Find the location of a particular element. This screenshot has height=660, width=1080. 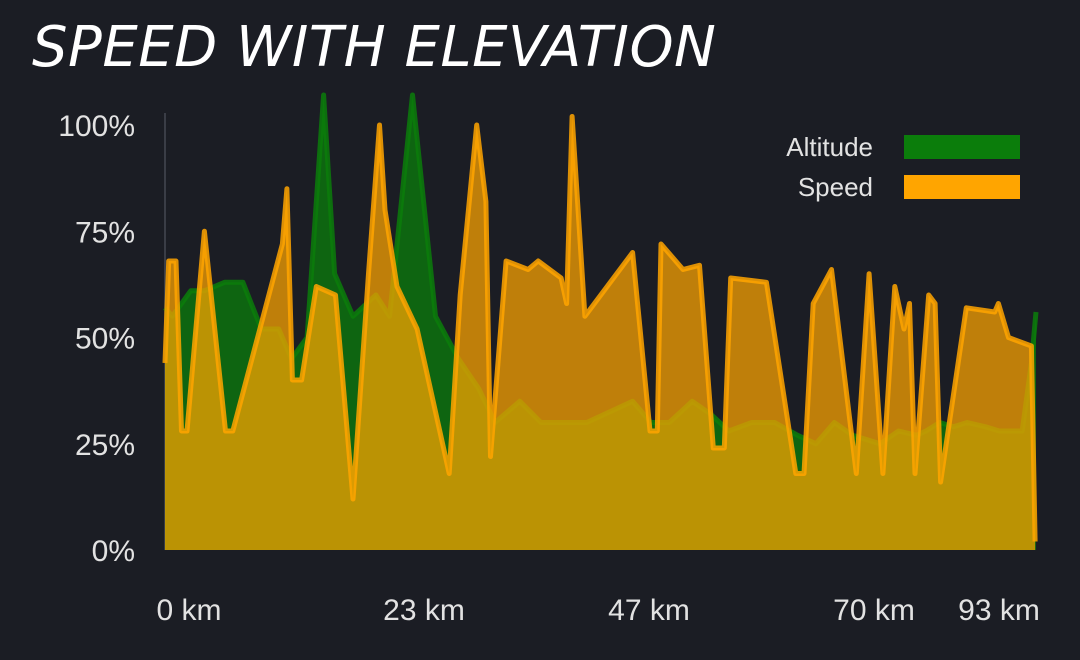

legend-swatch-altitude is located at coordinates (962, 147).